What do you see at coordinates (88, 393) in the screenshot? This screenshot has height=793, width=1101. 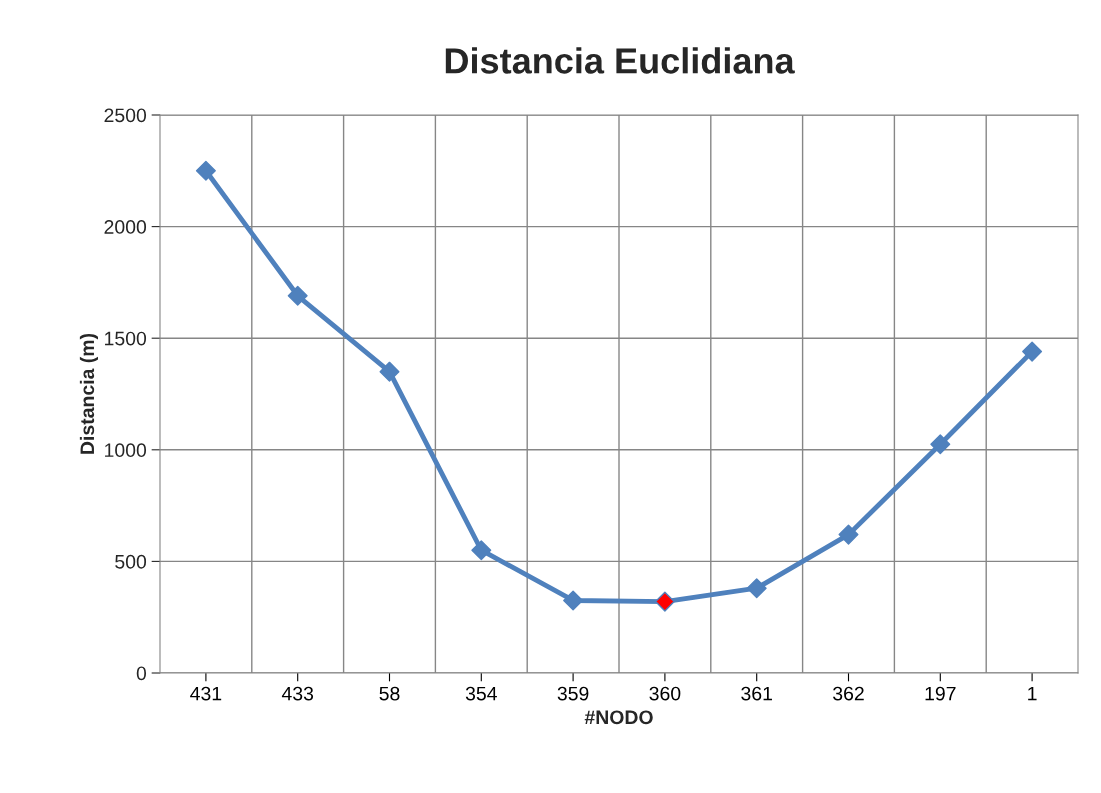 I see `y-axis-title: Distancia (m)` at bounding box center [88, 393].